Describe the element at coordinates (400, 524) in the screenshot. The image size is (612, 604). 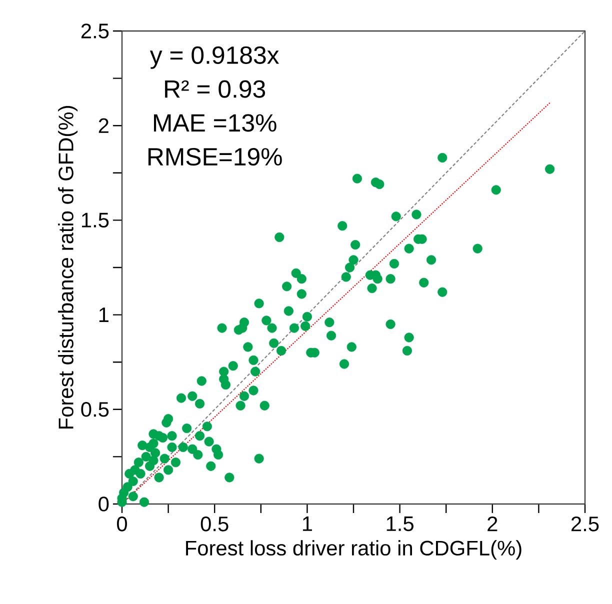
I see `x-tick-label: 1.5` at that location.